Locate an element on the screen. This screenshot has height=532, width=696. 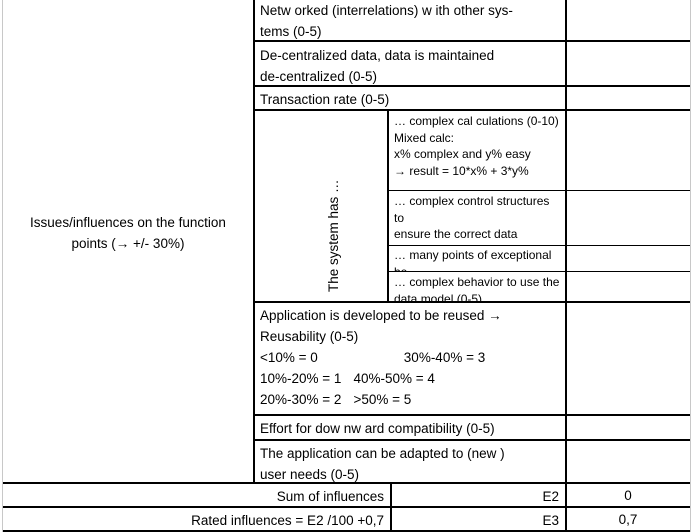
value-cell-complex-control-structures is located at coordinates (628, 218).